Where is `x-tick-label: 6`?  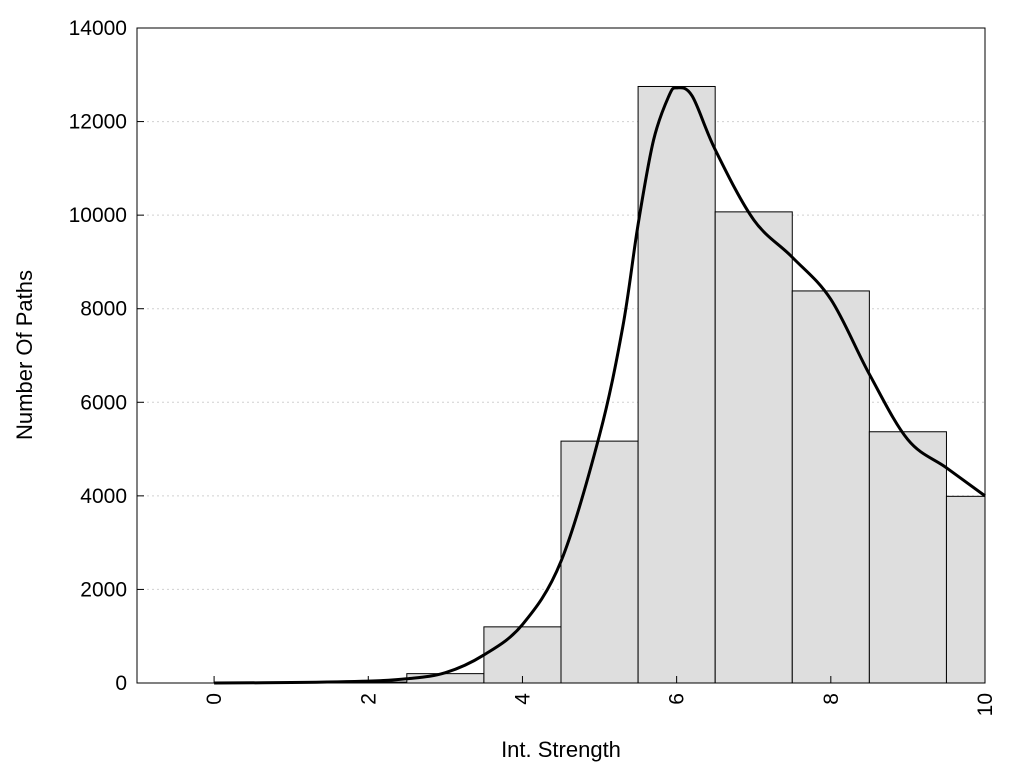
x-tick-label: 6 is located at coordinates (677, 699).